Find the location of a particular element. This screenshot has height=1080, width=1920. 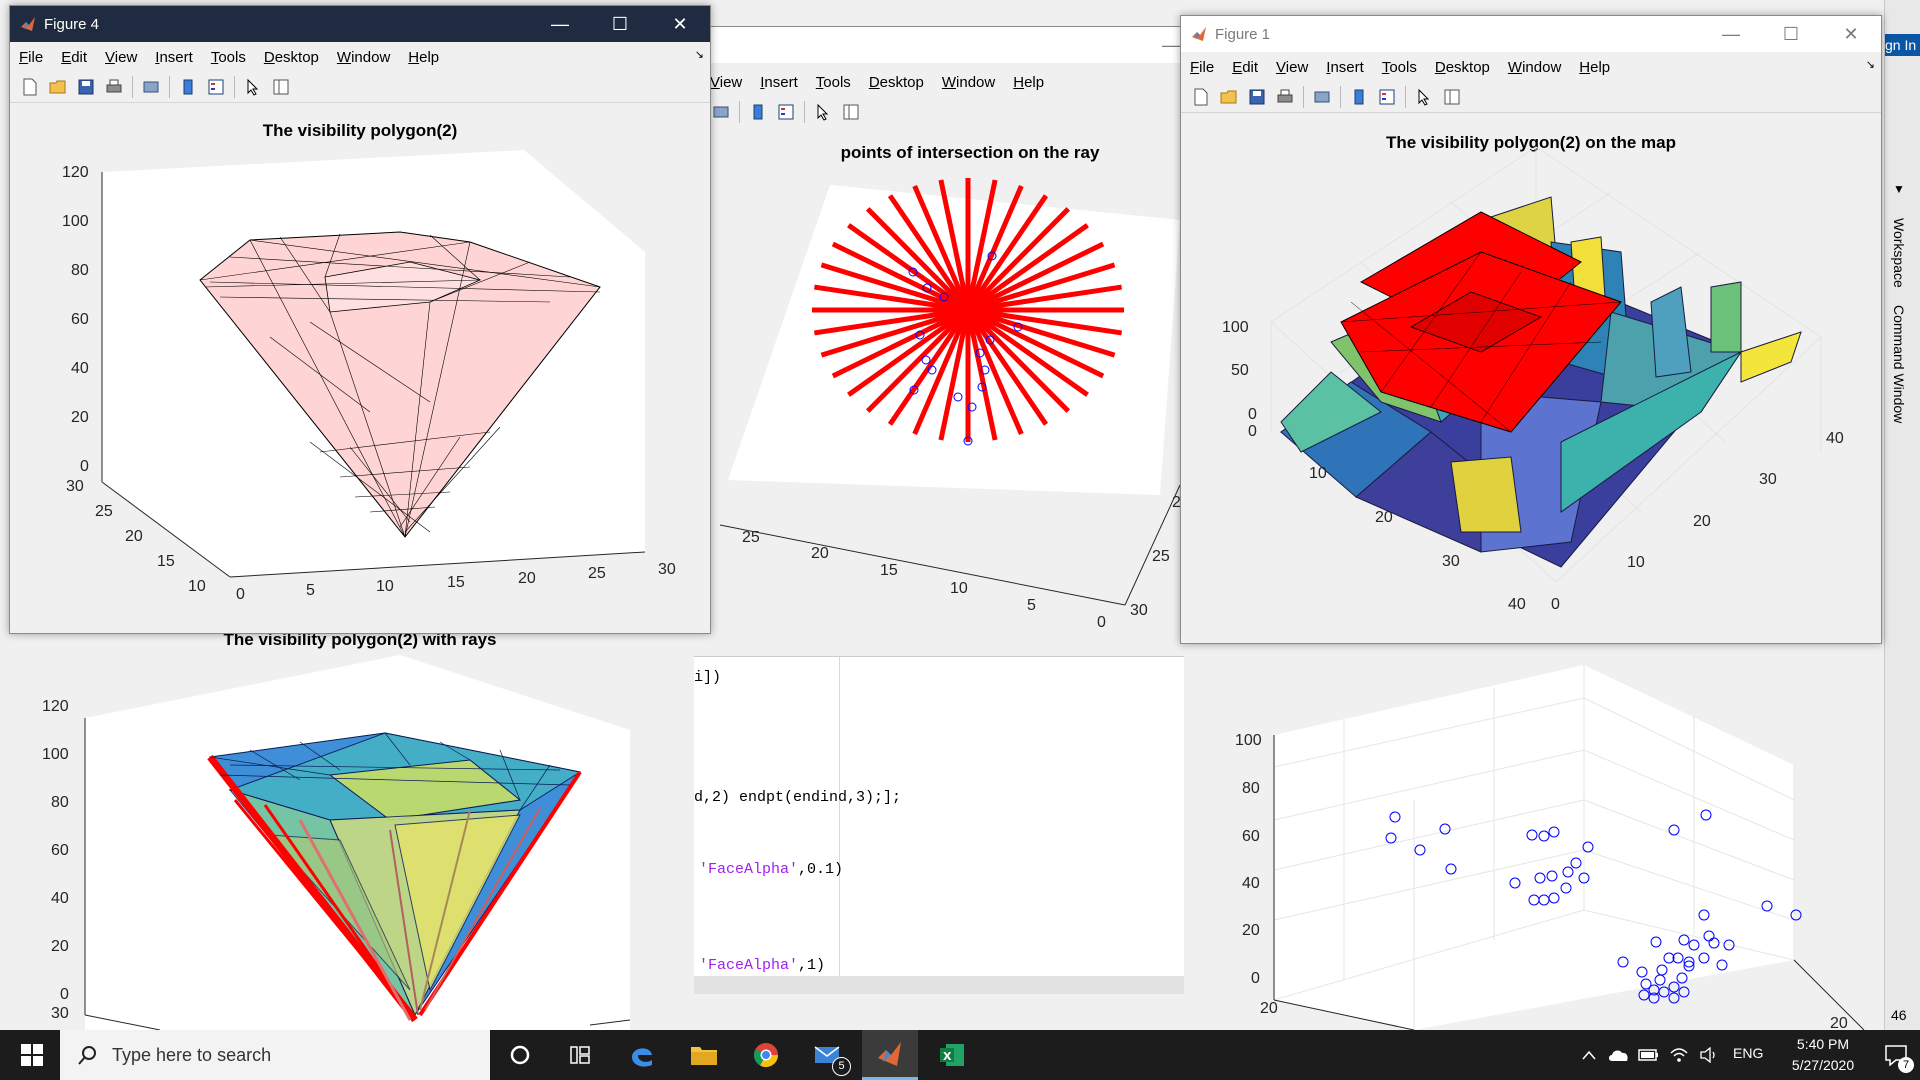

editor-scrollbar is located at coordinates (939, 985).